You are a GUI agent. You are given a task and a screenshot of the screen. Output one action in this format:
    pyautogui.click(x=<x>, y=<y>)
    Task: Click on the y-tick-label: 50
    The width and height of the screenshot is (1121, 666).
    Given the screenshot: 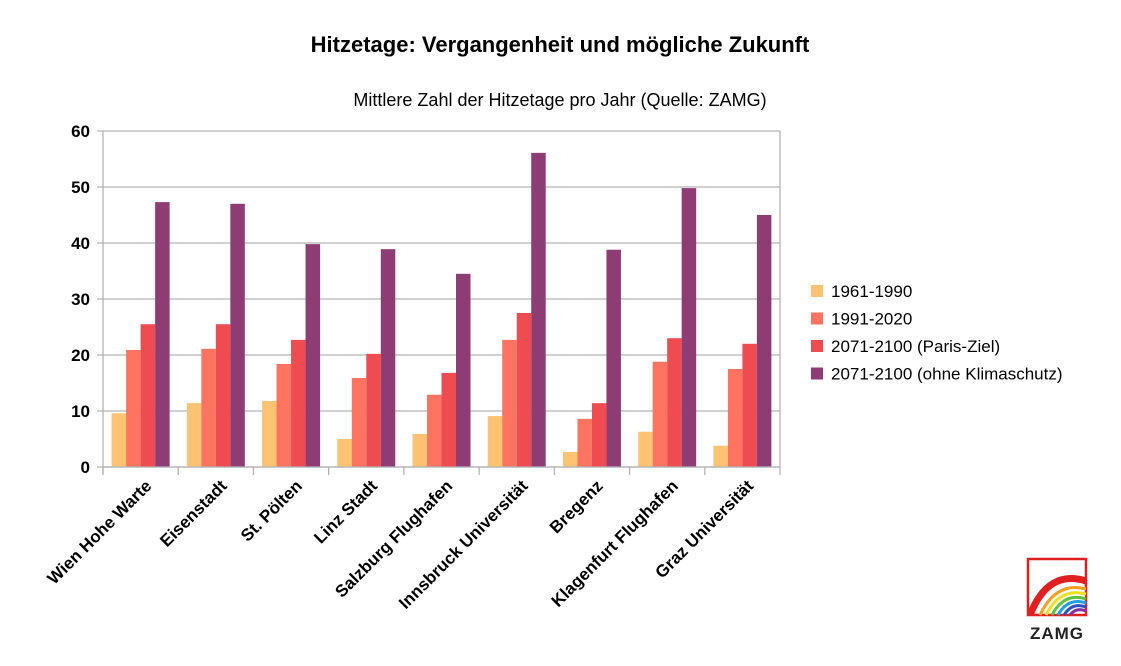 What is the action you would take?
    pyautogui.click(x=80, y=187)
    